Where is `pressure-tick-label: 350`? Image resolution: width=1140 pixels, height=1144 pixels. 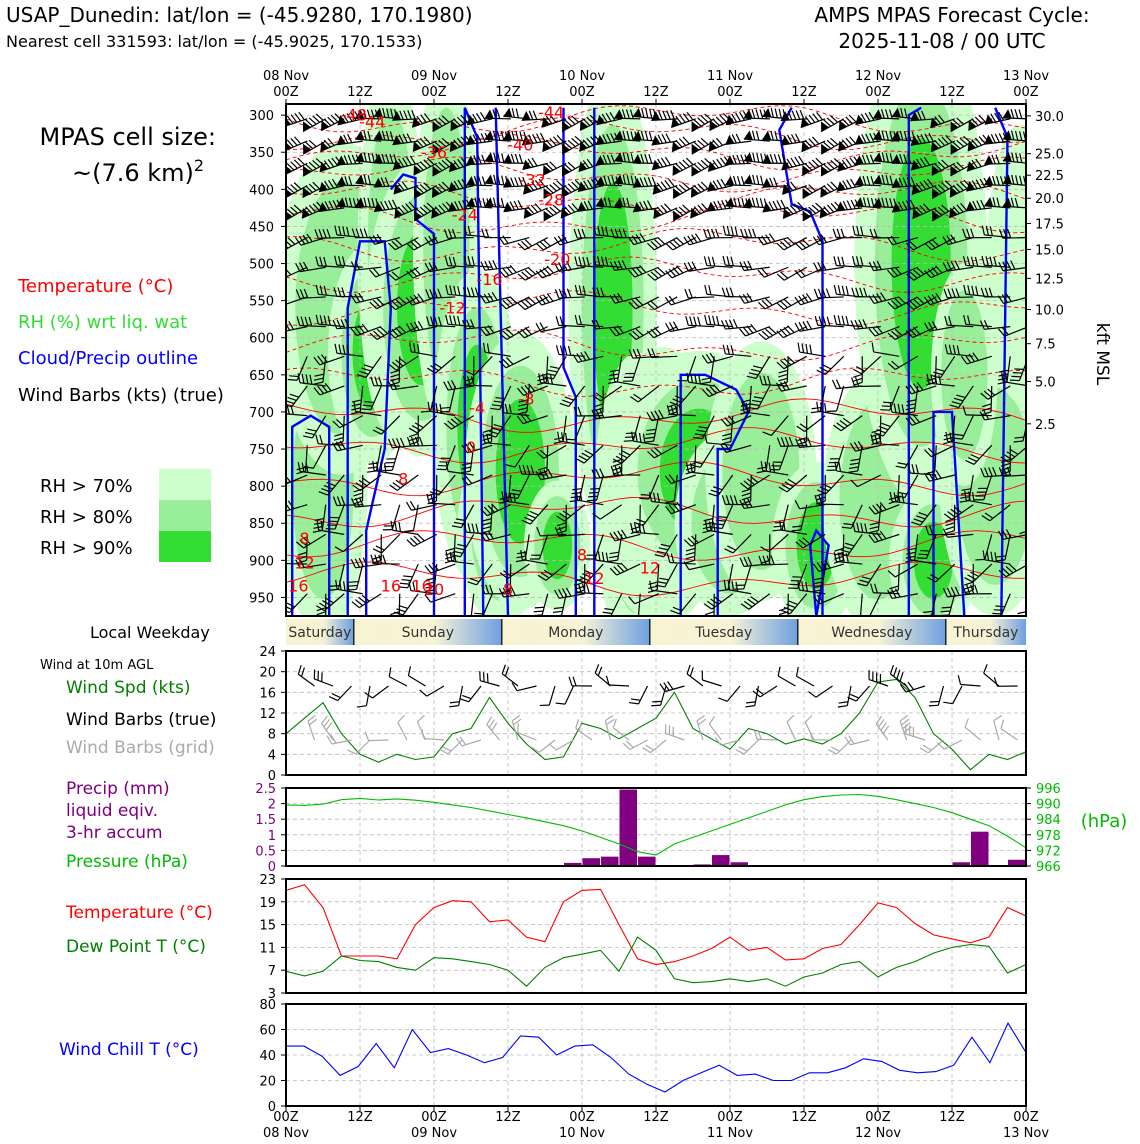 pressure-tick-label: 350 is located at coordinates (261, 153).